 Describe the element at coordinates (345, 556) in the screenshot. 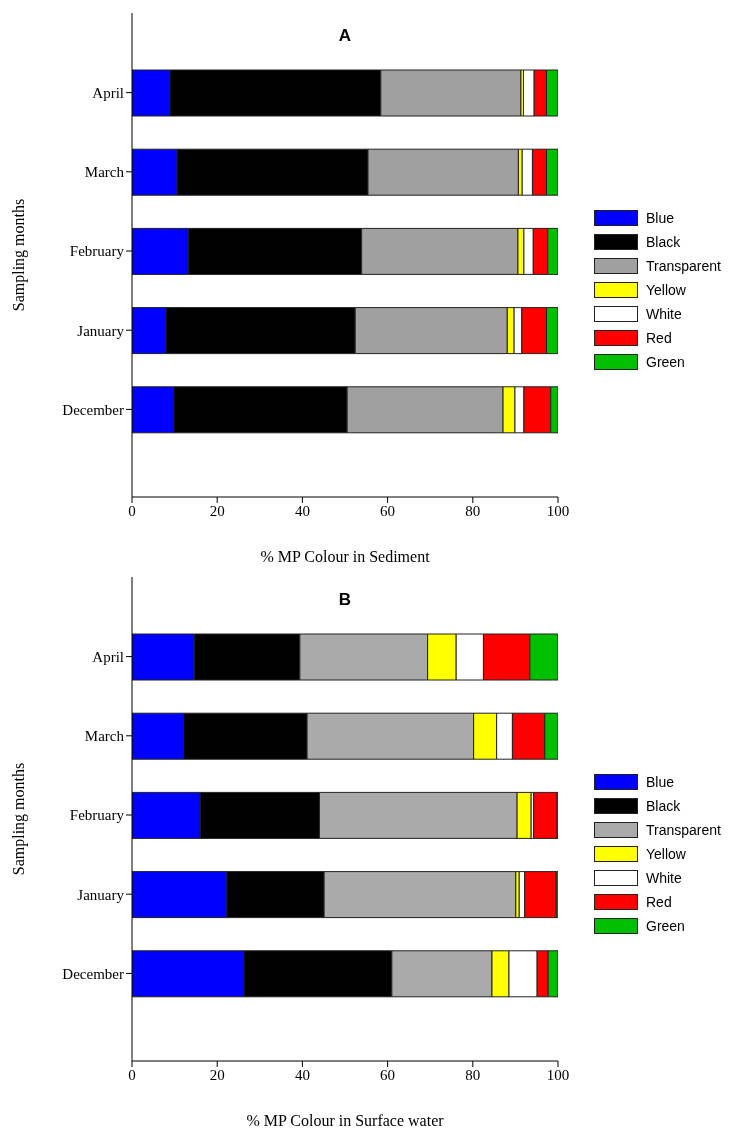

I see `x-axis-title: % MP Colour in Sediment` at that location.